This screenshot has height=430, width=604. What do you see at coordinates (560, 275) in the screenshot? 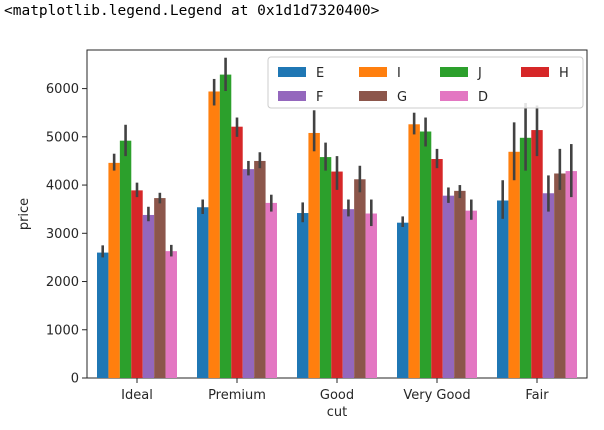
I see `bar-G-fair` at bounding box center [560, 275].